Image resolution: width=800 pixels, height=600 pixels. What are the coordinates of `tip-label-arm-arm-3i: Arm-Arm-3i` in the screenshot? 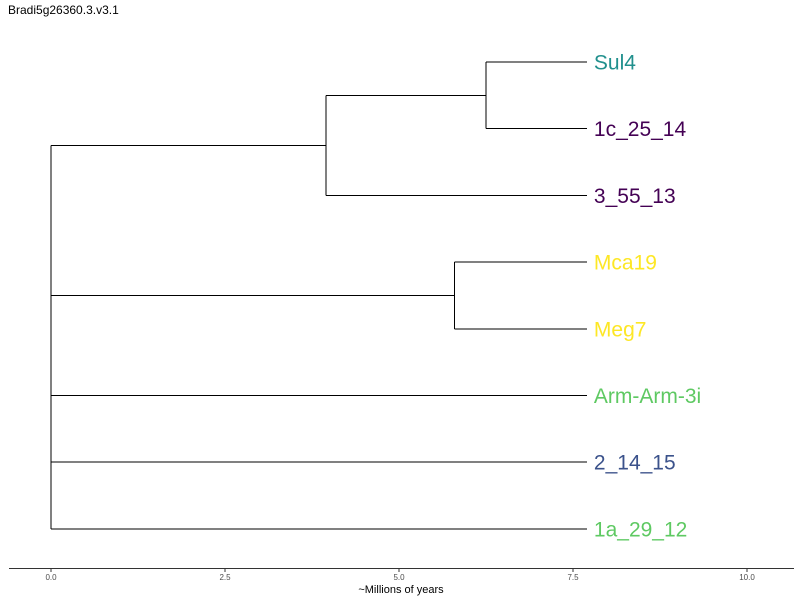 It's located at (647, 396).